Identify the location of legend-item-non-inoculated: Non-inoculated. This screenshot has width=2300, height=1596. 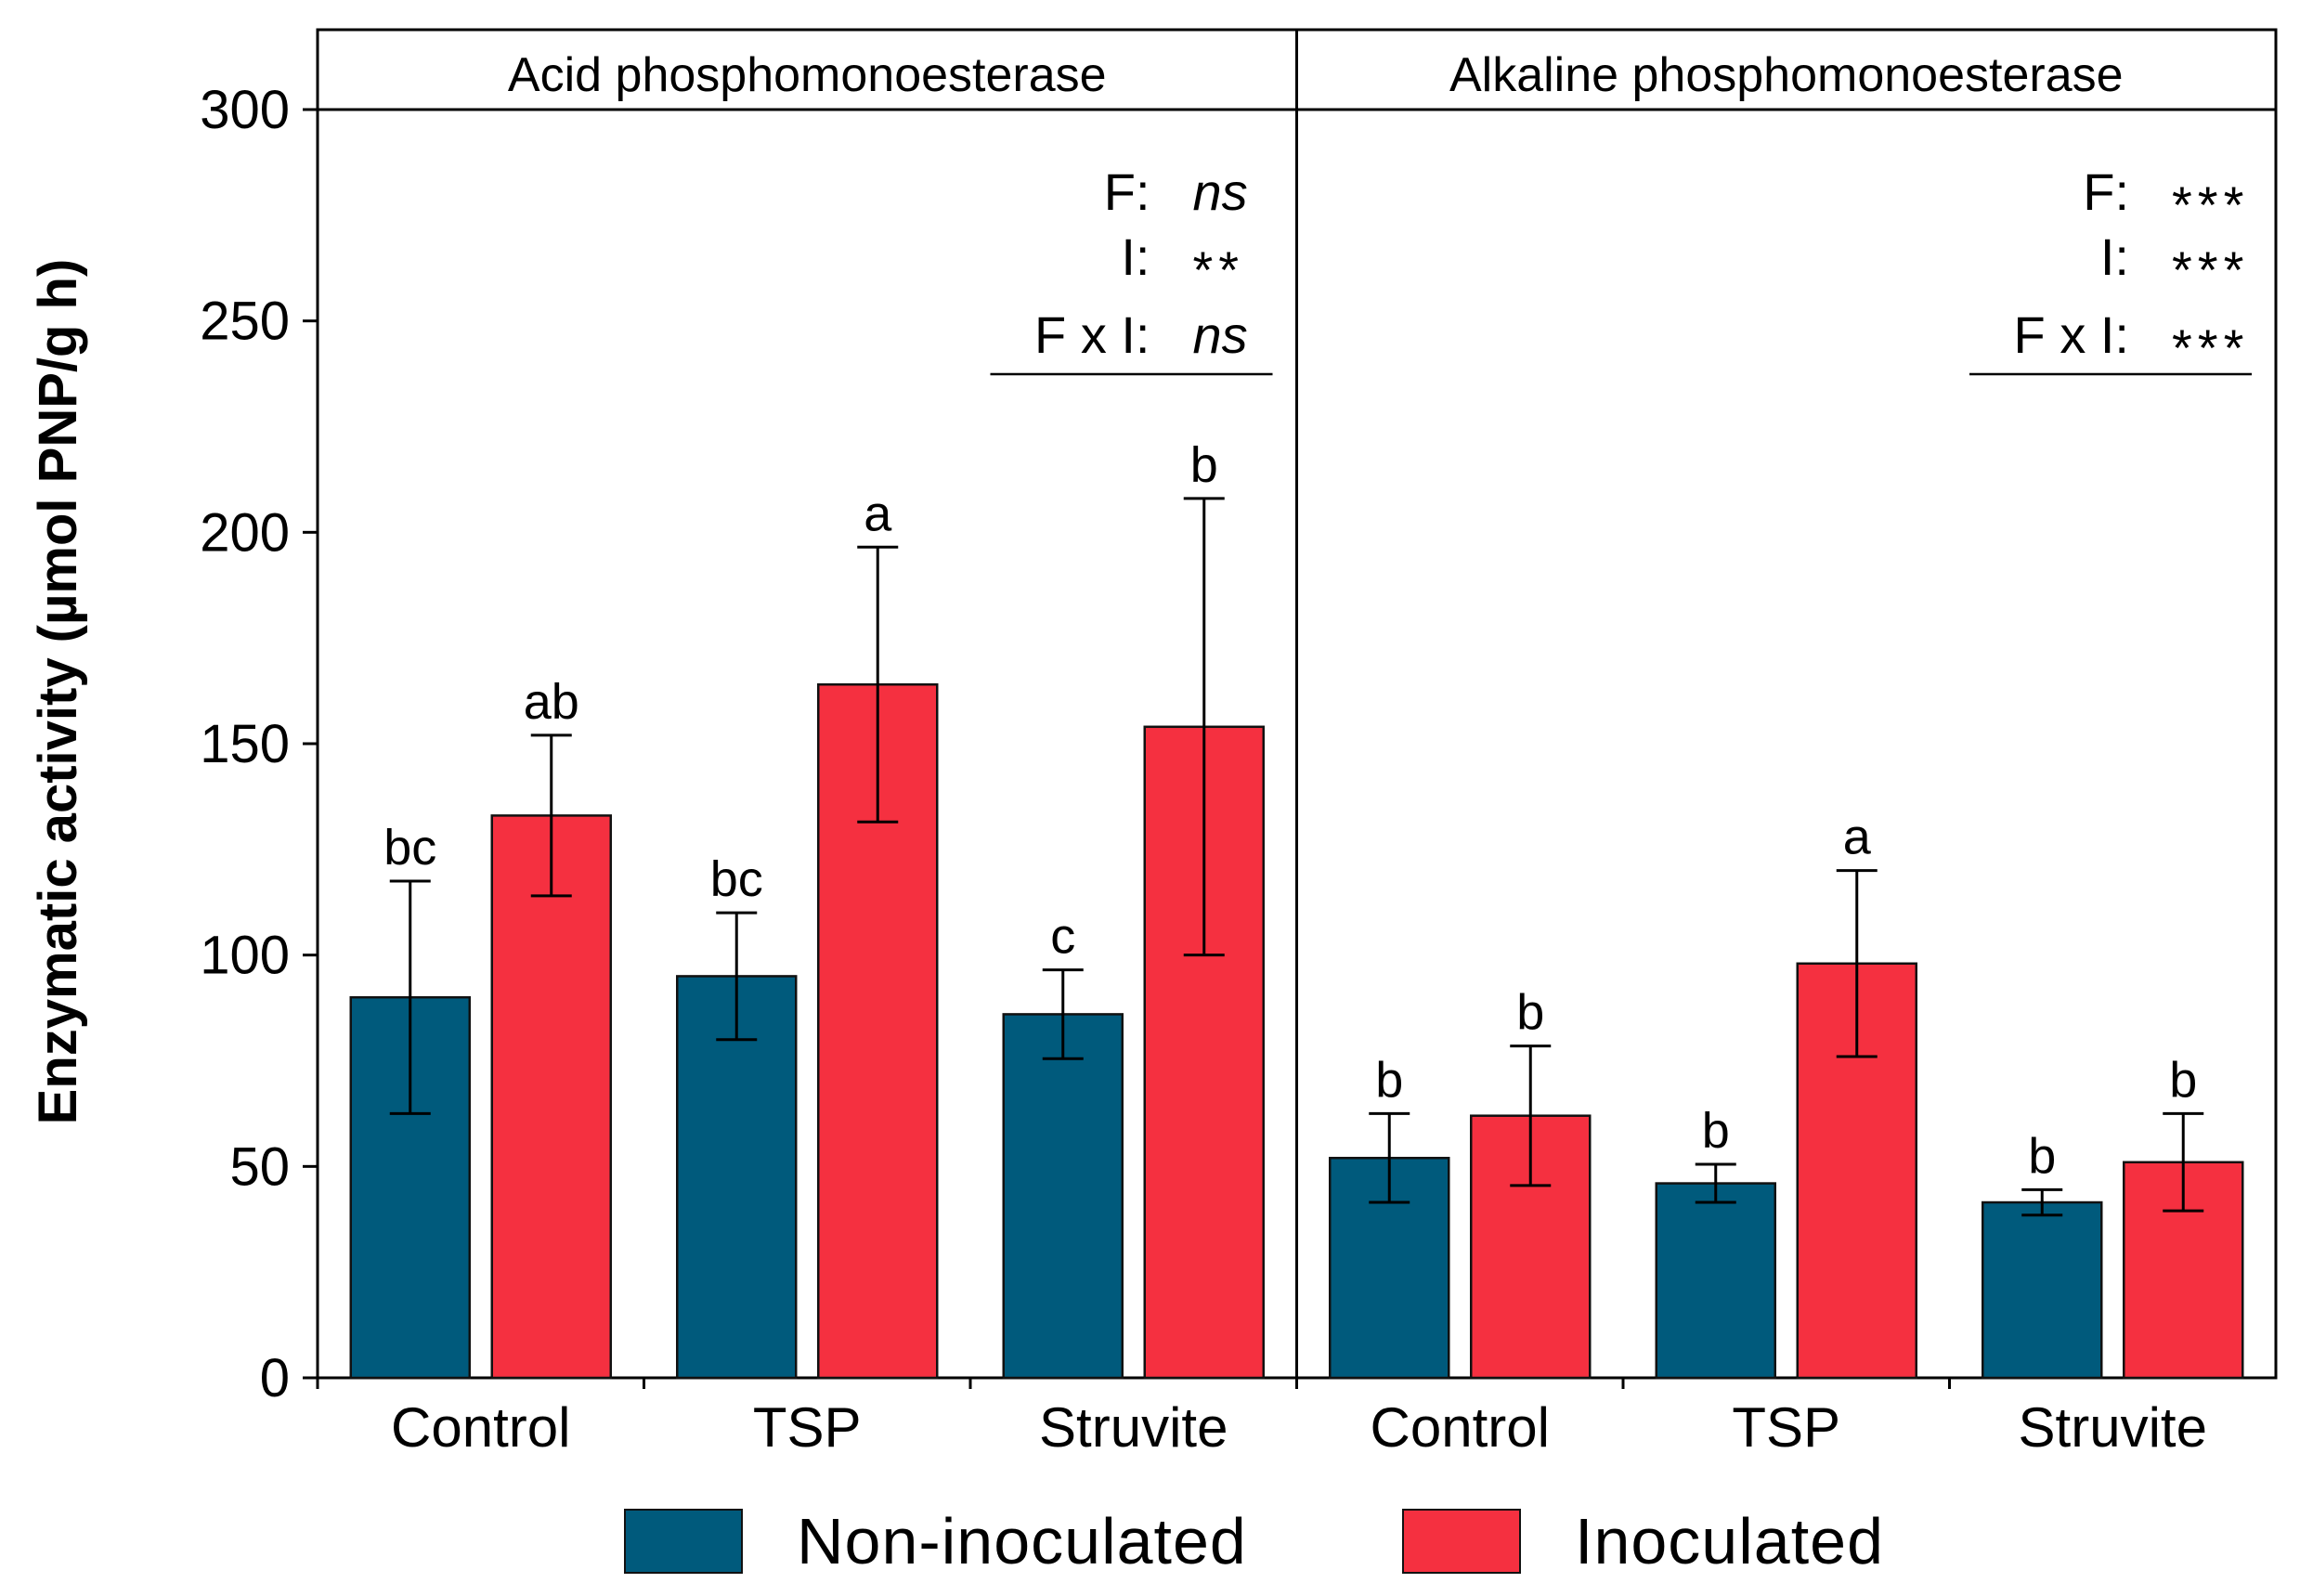
(935, 1542).